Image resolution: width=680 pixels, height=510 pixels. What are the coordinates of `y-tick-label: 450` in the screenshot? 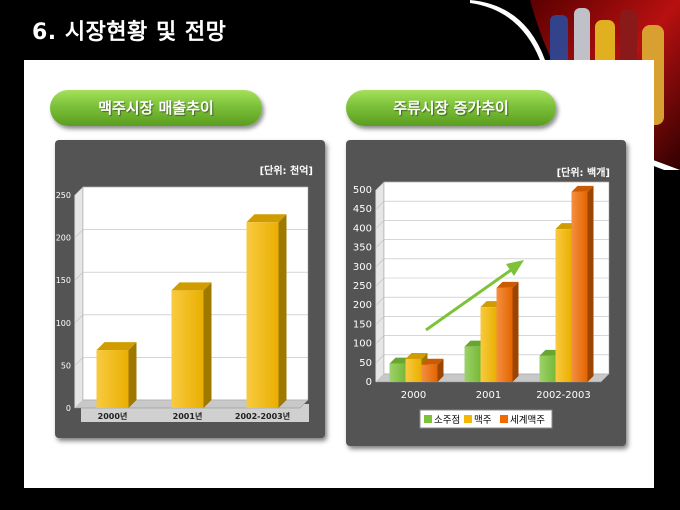 It's located at (362, 209).